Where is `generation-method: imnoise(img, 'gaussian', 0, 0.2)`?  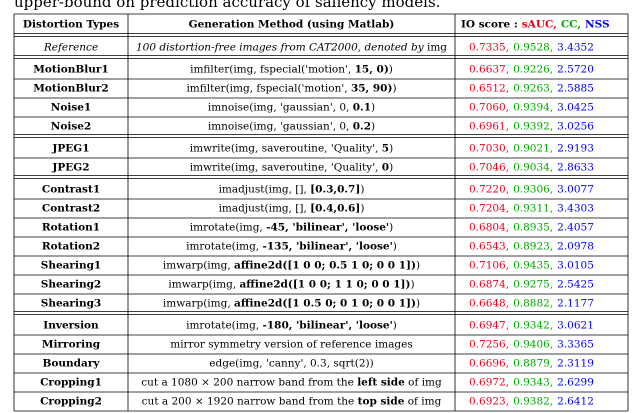 generation-method: imnoise(img, 'gaussian', 0, 0.2) is located at coordinates (291, 127).